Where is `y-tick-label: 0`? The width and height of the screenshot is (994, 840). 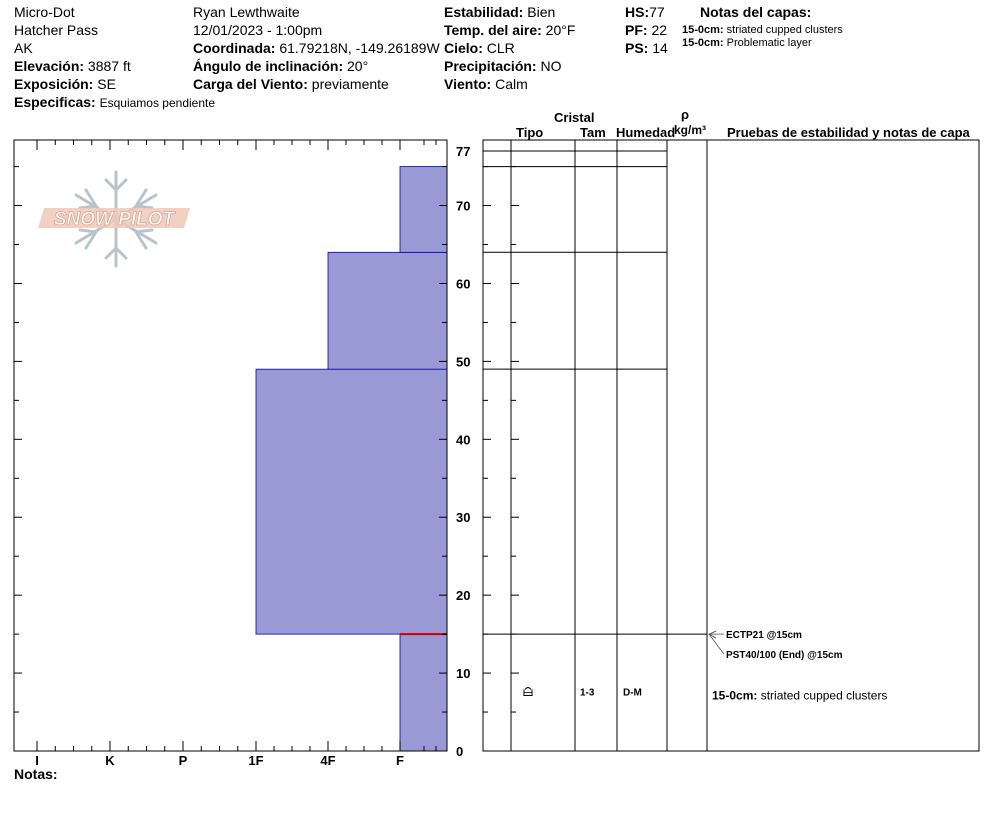 y-tick-label: 0 is located at coordinates (459, 751).